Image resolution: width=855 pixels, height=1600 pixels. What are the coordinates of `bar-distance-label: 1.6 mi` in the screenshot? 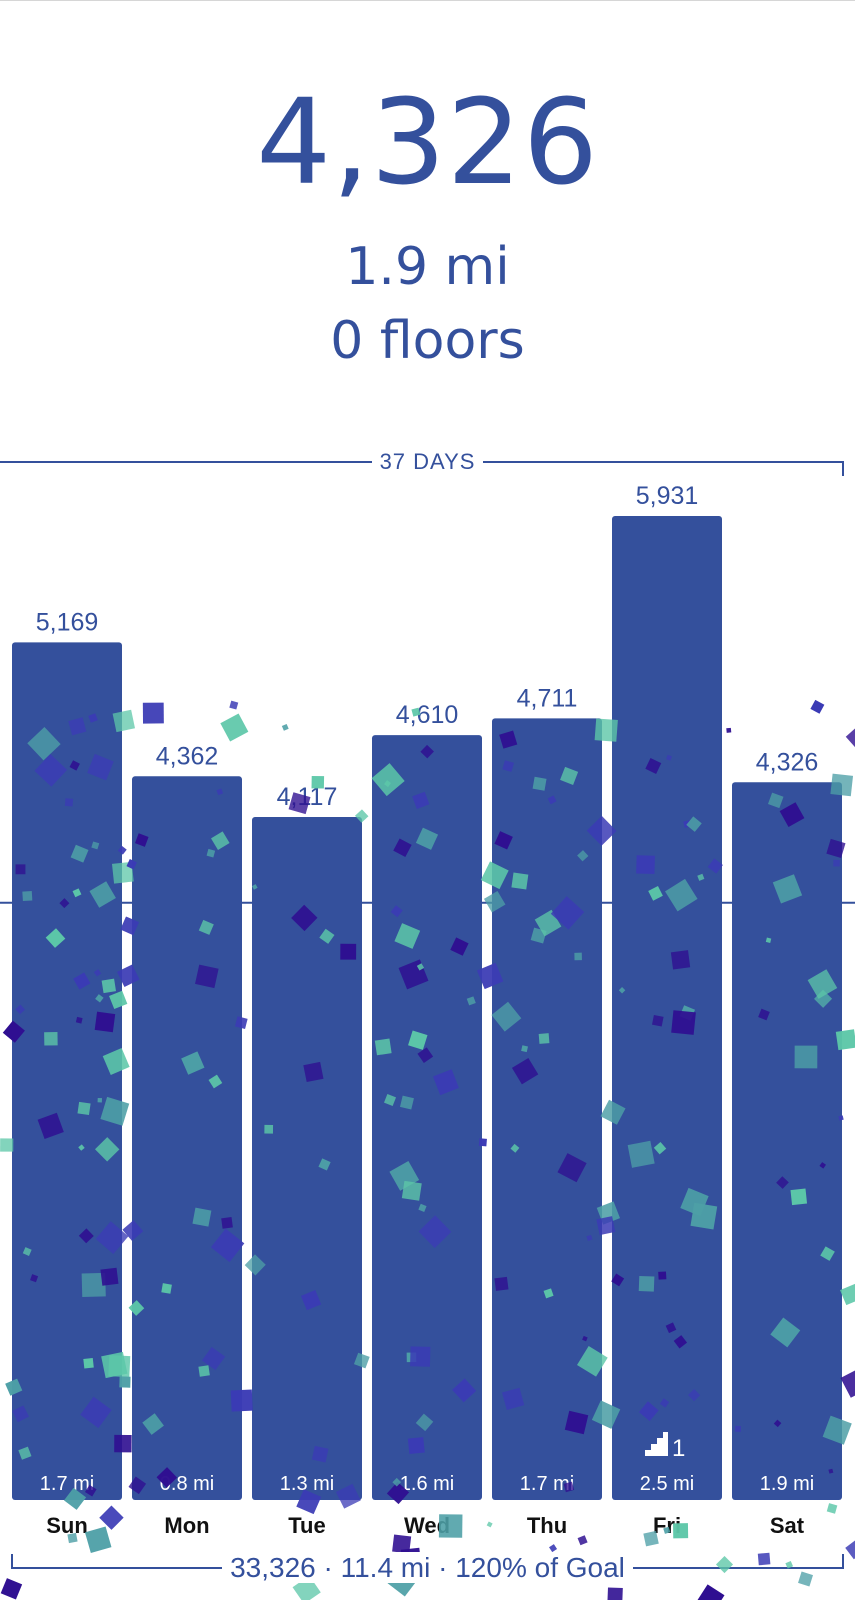 It's located at (427, 1484).